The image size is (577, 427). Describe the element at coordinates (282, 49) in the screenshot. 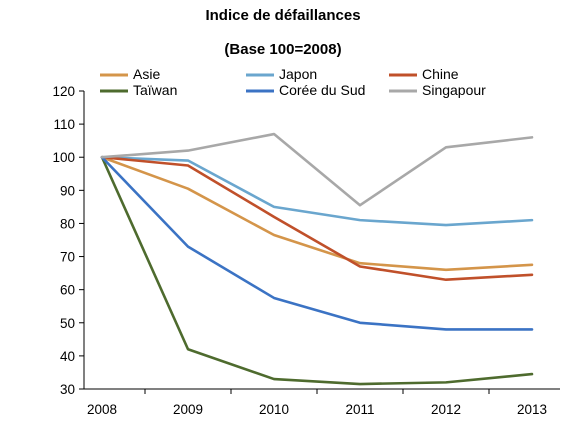

I see `chart-subtitle: (Base 100=2008)` at that location.